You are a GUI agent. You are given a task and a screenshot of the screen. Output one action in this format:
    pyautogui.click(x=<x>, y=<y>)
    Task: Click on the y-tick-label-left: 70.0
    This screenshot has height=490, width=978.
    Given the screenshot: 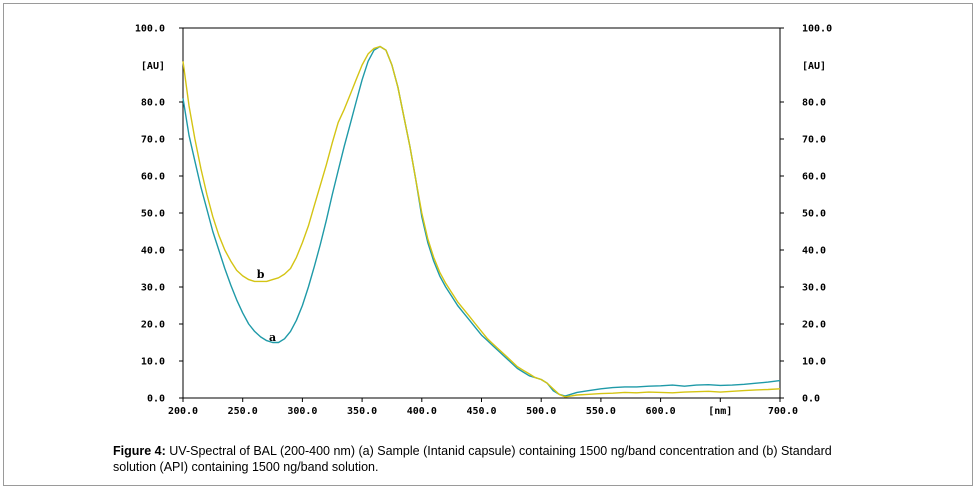 What is the action you would take?
    pyautogui.click(x=153, y=140)
    